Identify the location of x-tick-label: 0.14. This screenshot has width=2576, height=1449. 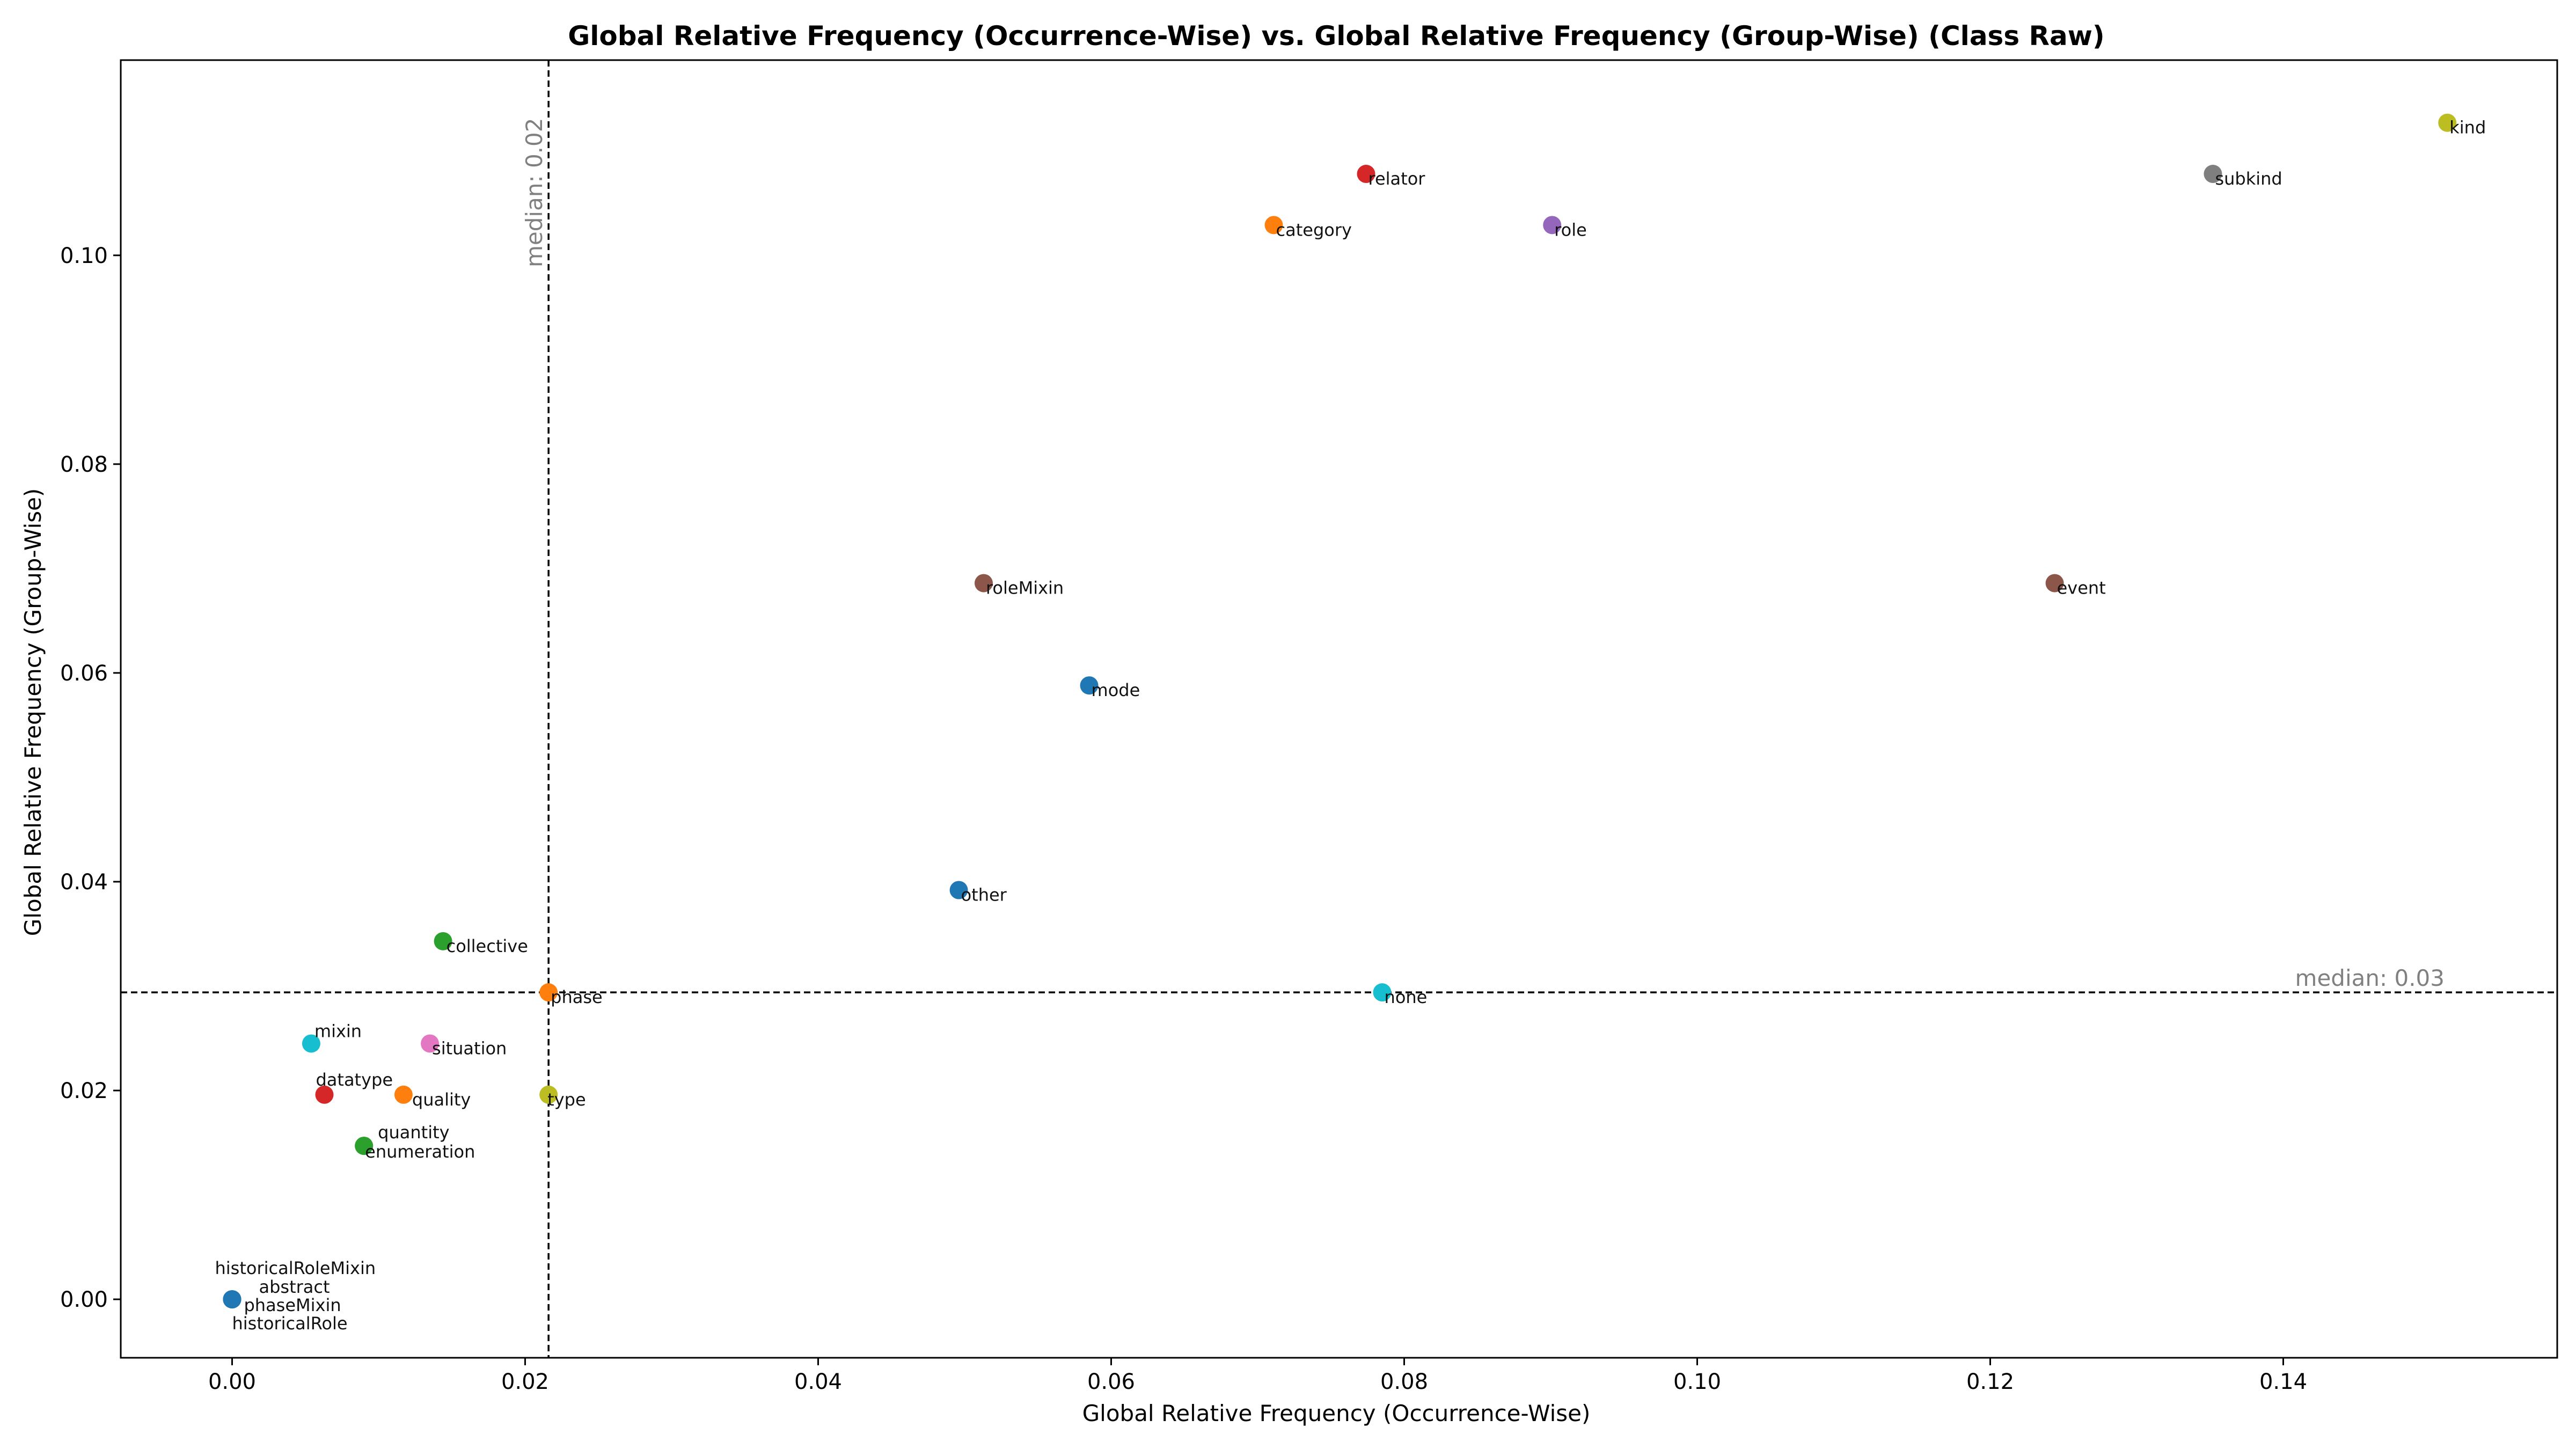
(2283, 1382).